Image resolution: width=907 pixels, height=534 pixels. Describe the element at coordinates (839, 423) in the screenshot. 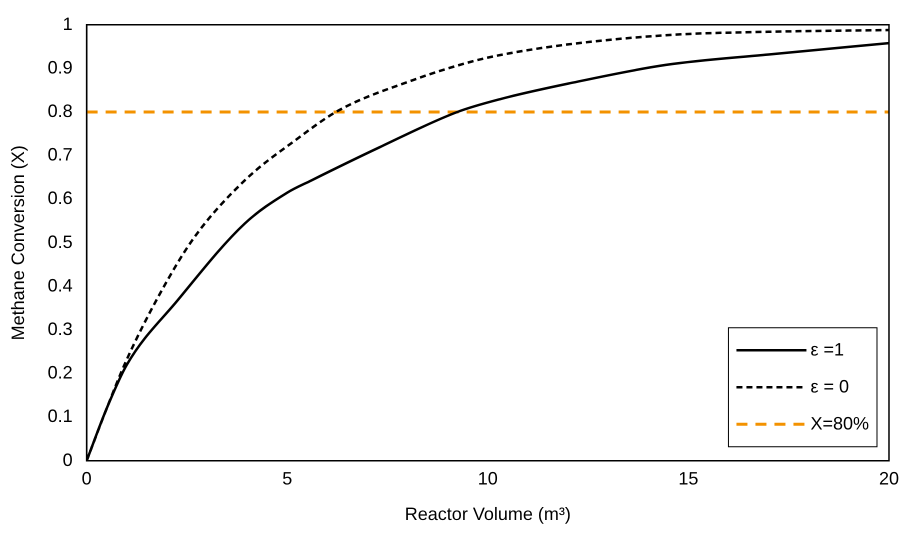

I see `legend-label: X=80%` at that location.